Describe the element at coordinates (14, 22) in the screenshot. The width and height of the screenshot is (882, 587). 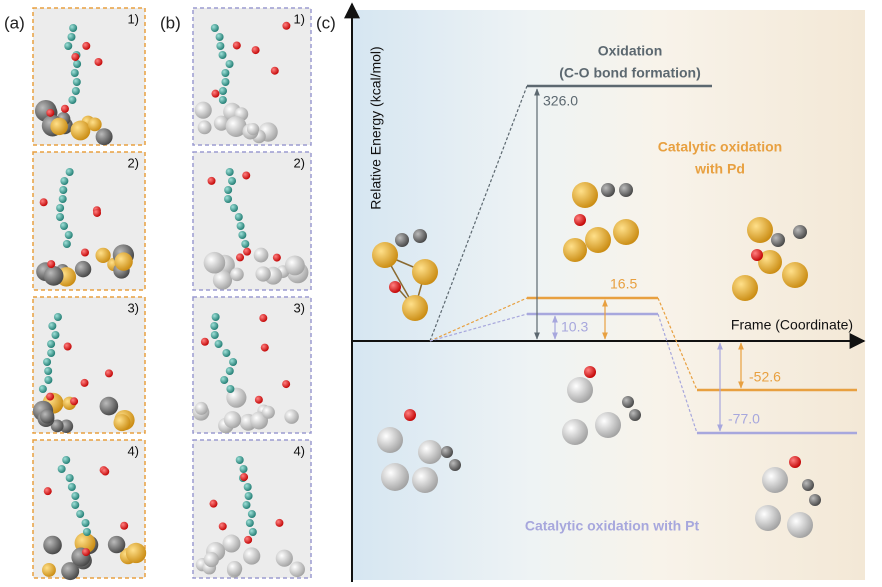
I see `panel-label: (a)` at that location.